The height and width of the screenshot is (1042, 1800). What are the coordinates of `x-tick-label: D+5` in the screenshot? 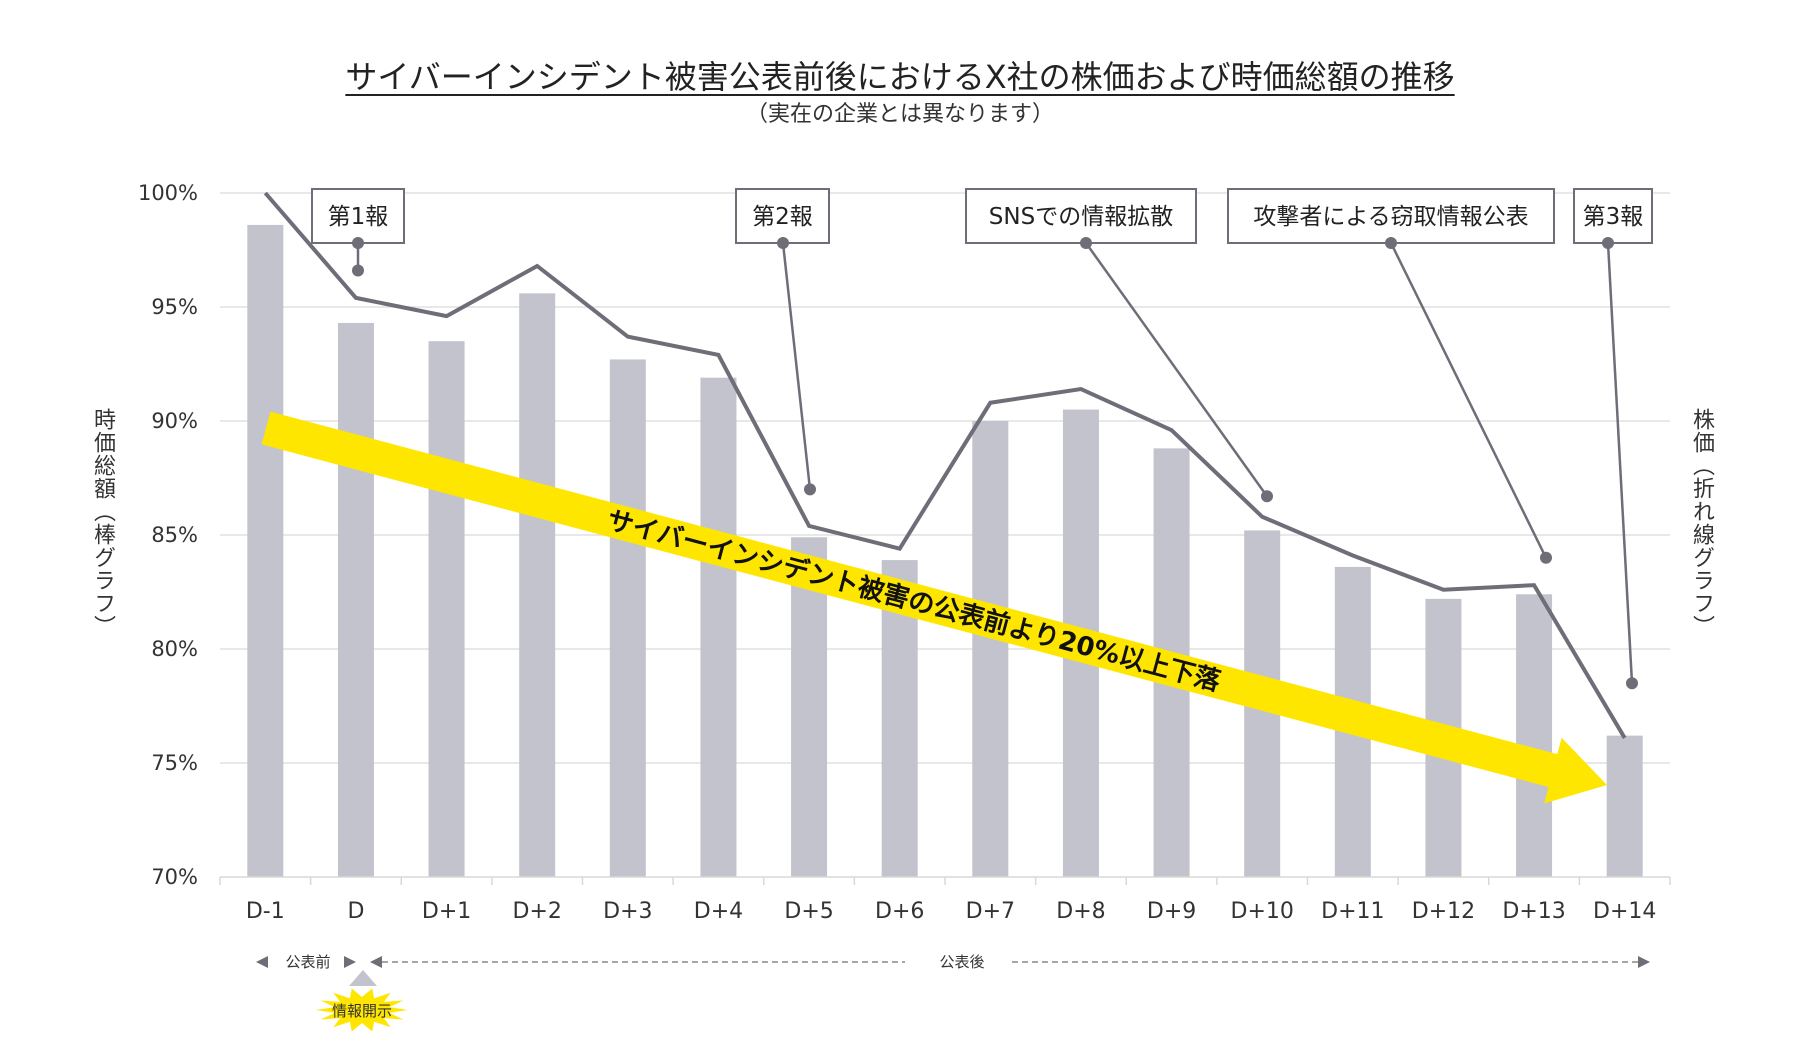 It's located at (808, 911).